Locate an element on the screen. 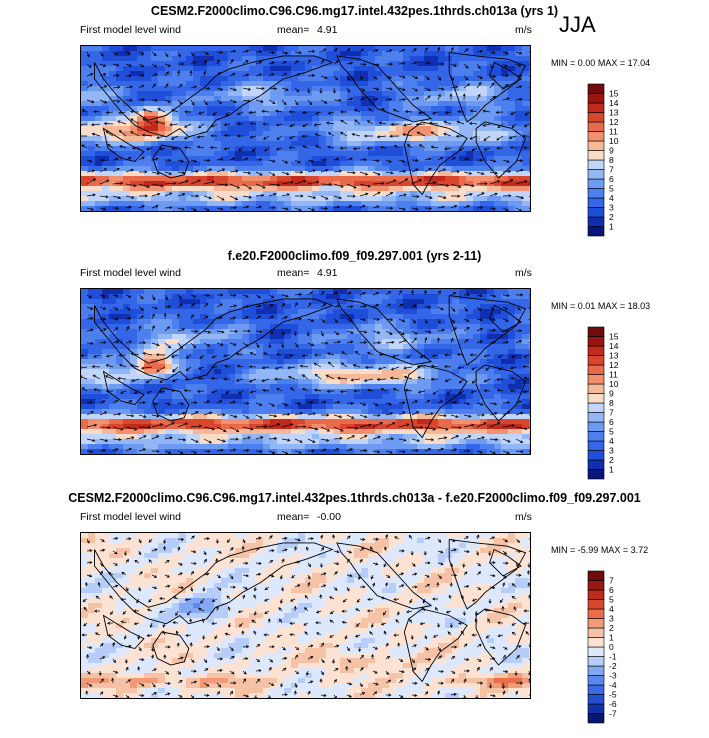  colorbar-tick-label: 15 is located at coordinates (614, 94).